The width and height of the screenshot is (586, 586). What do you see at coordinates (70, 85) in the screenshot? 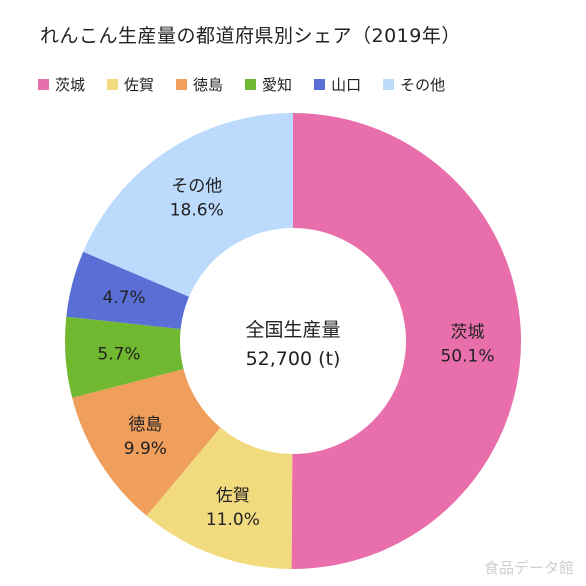
I see `legend-label: 茨城` at bounding box center [70, 85].